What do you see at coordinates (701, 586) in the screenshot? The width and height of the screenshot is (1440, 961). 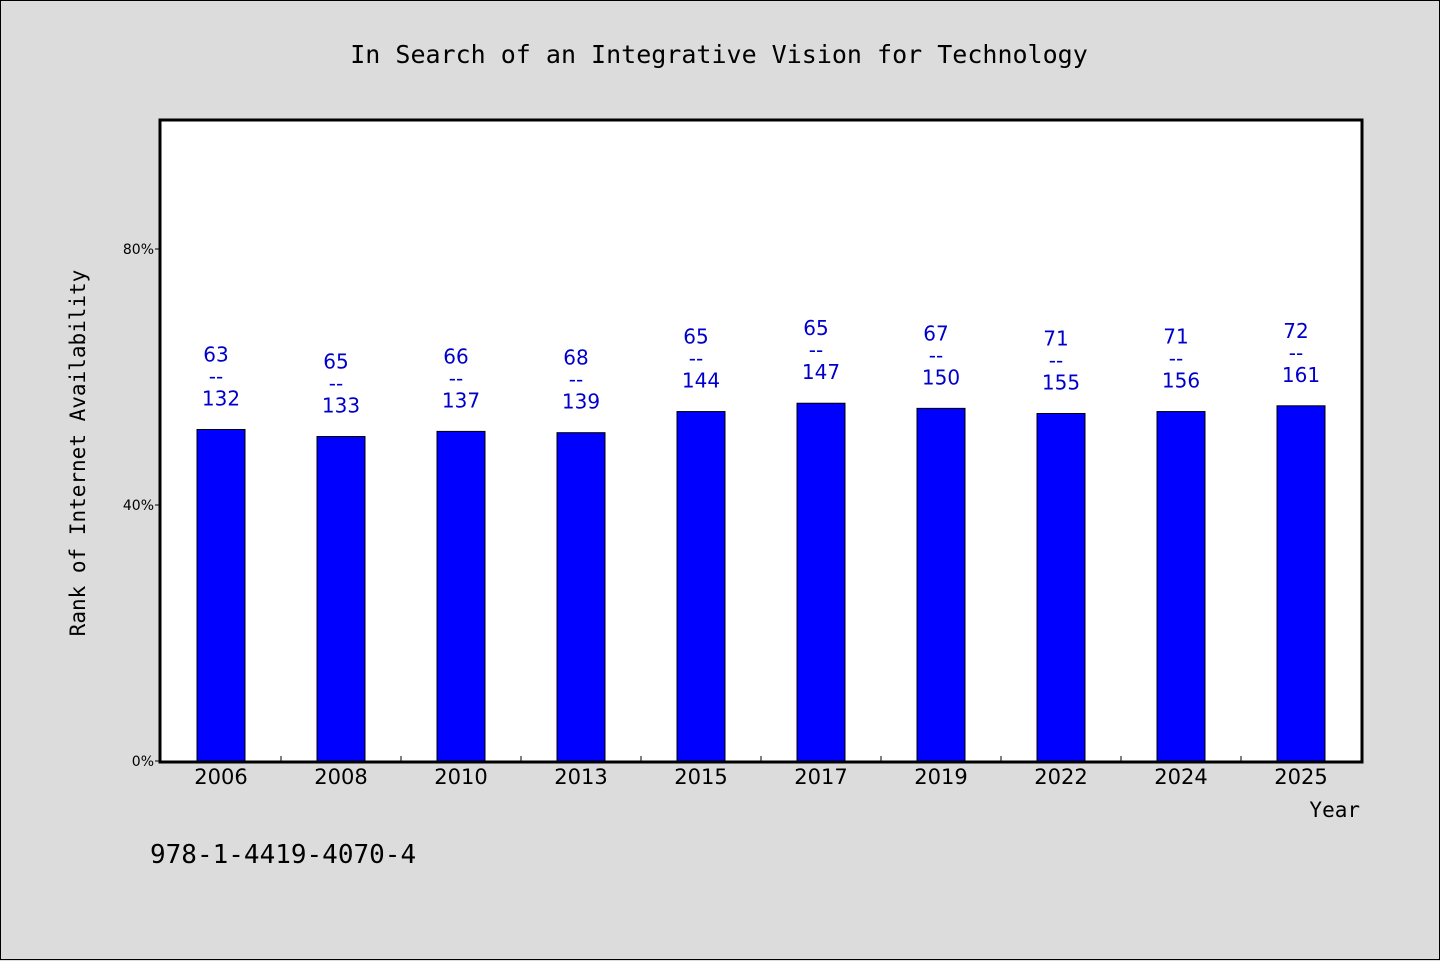 I see `bar-2015` at bounding box center [701, 586].